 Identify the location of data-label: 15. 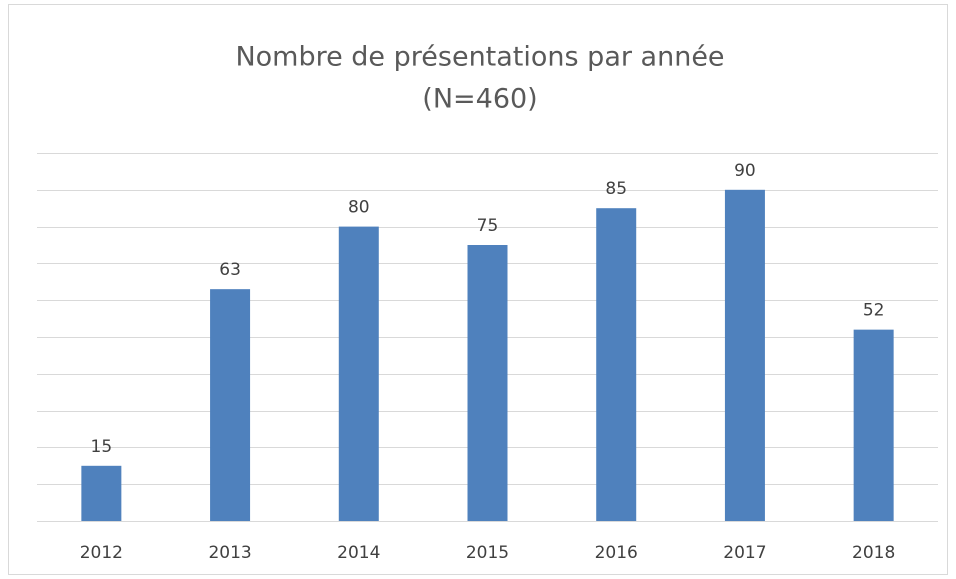
(102, 447).